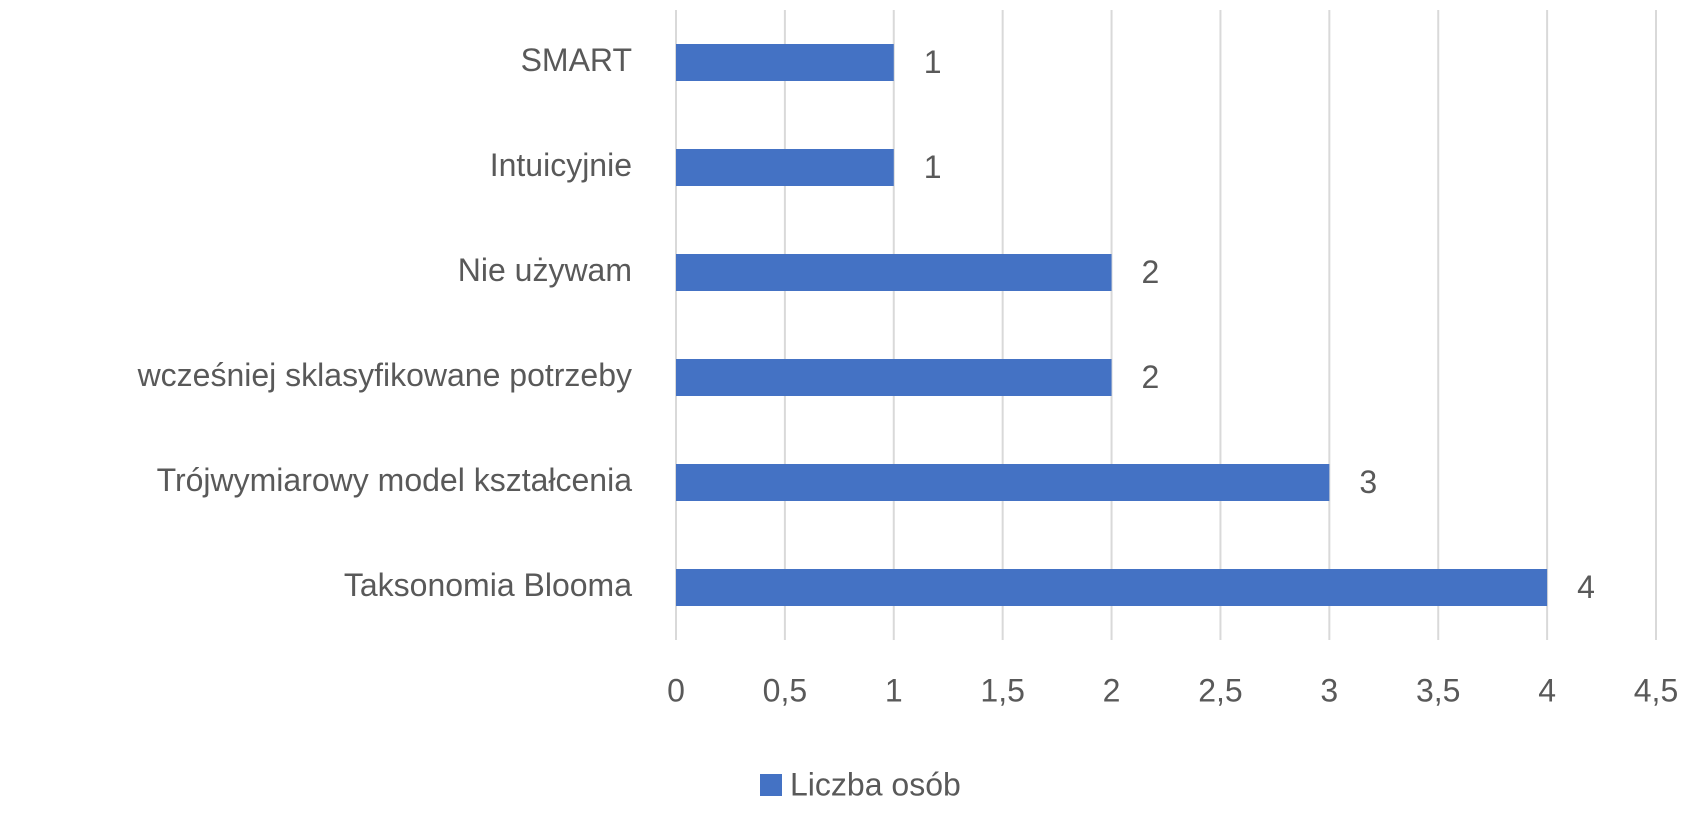  What do you see at coordinates (875, 784) in the screenshot?
I see `legend-label: Liczba osób` at bounding box center [875, 784].